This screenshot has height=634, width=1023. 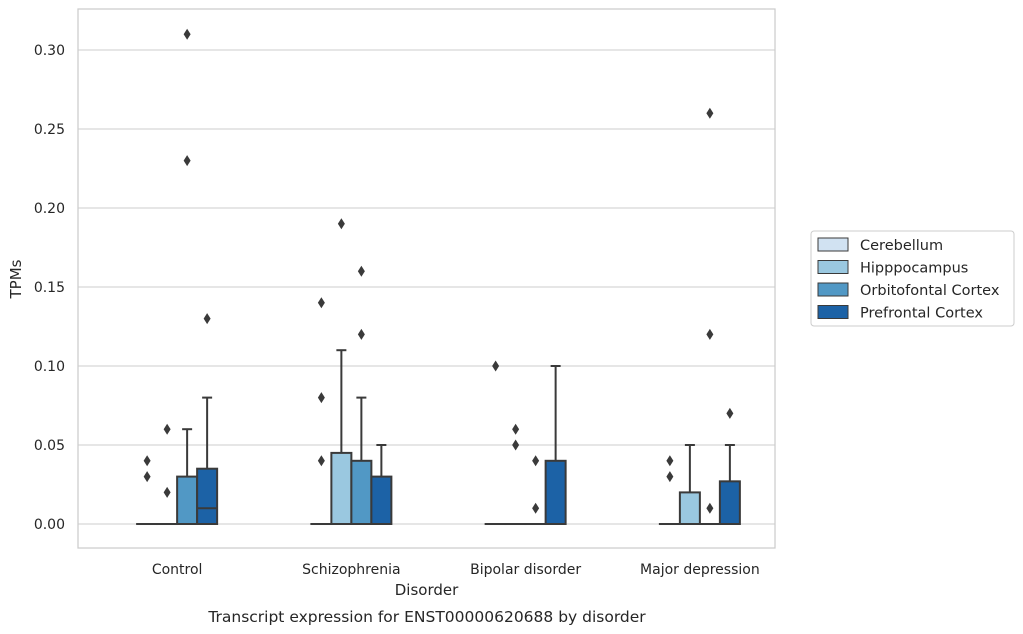 I want to click on legend-frame, so click(x=912, y=278).